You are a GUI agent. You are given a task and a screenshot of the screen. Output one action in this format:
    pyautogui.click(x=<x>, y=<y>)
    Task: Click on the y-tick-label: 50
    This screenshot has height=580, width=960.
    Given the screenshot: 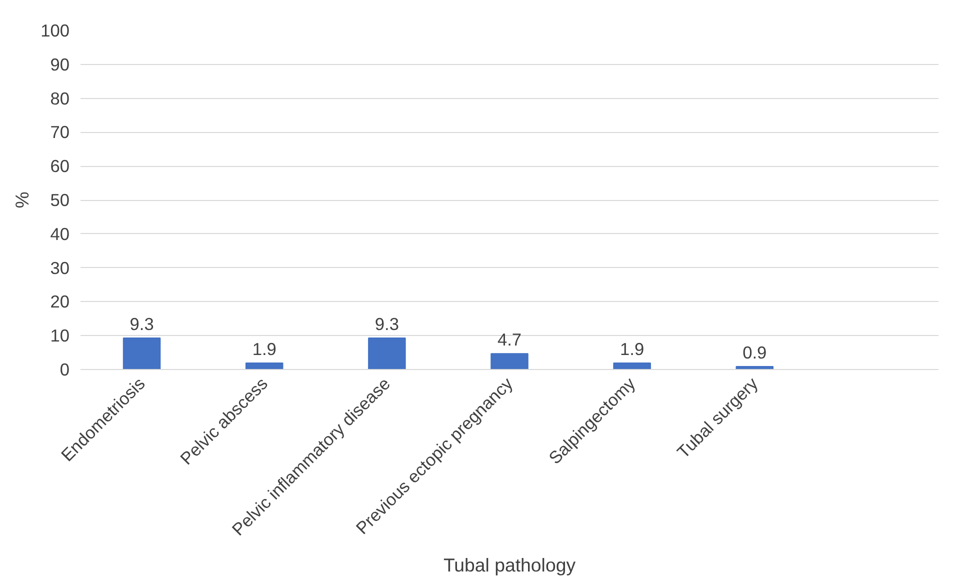 What is the action you would take?
    pyautogui.click(x=60, y=200)
    